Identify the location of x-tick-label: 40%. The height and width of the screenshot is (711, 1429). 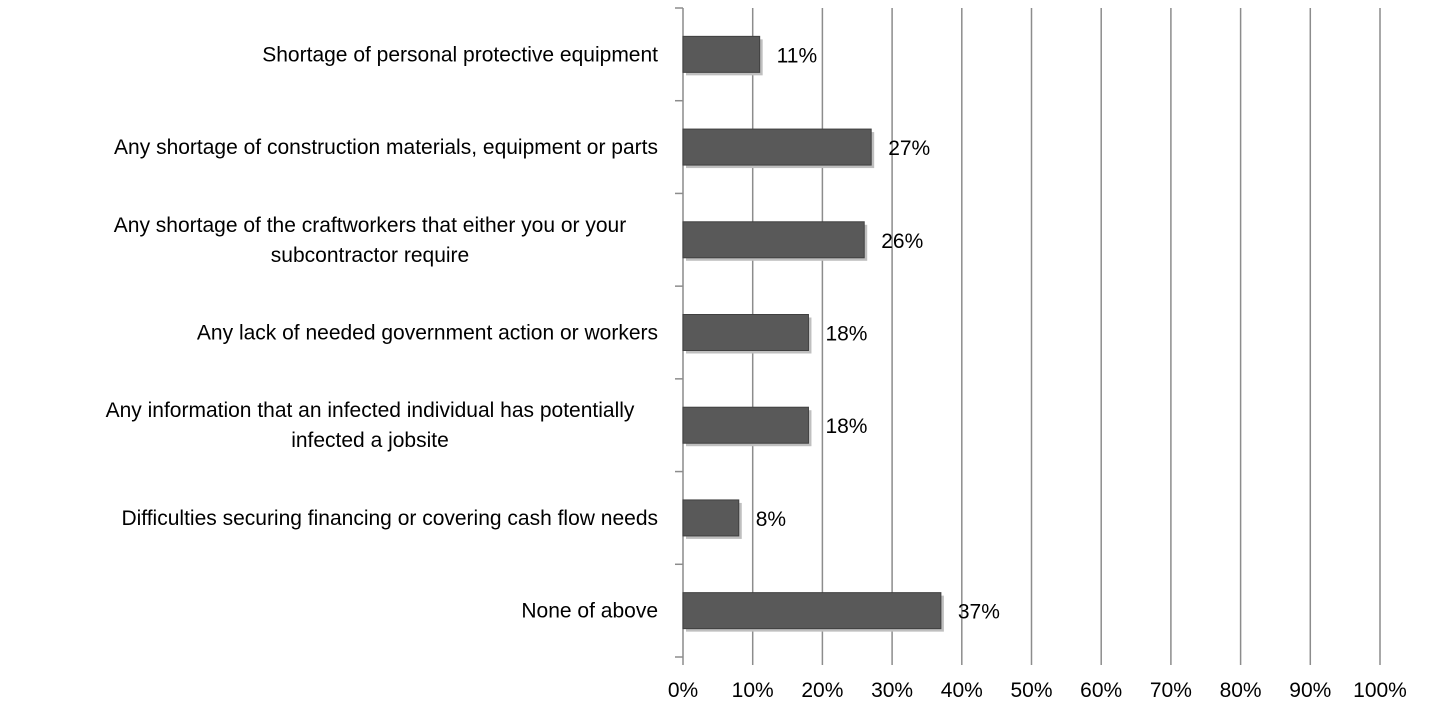
(962, 690).